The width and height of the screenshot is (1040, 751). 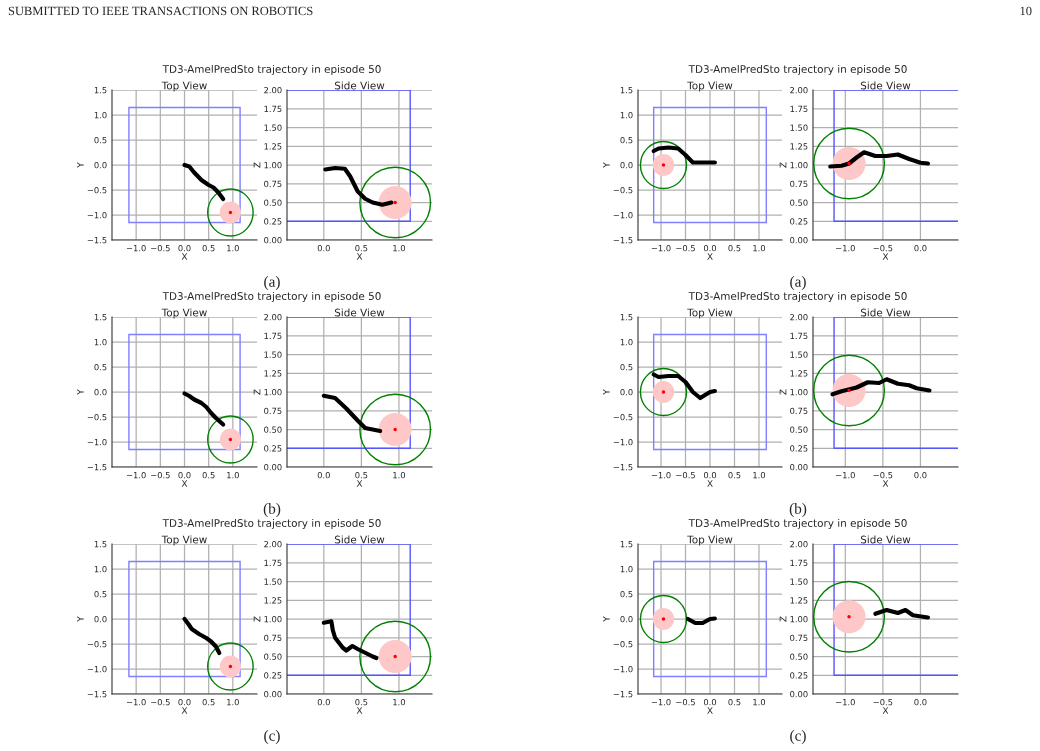 What do you see at coordinates (160, 11) in the screenshot?
I see `text: SUBMITTED TO IEEE TRANSACTIONS ON ROBOTICS` at bounding box center [160, 11].